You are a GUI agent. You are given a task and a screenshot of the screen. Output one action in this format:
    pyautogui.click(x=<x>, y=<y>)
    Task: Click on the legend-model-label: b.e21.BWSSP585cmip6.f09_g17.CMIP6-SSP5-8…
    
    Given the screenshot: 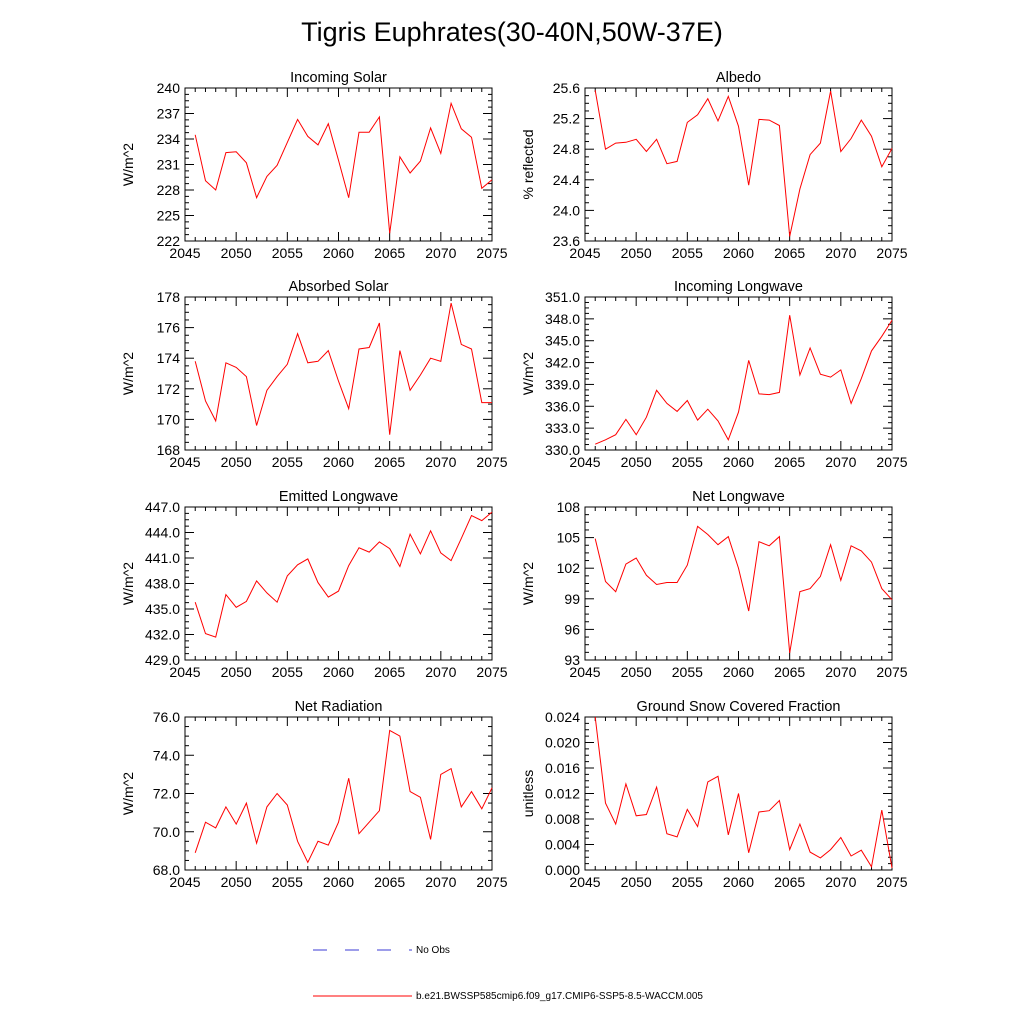 What is the action you would take?
    pyautogui.click(x=559, y=996)
    